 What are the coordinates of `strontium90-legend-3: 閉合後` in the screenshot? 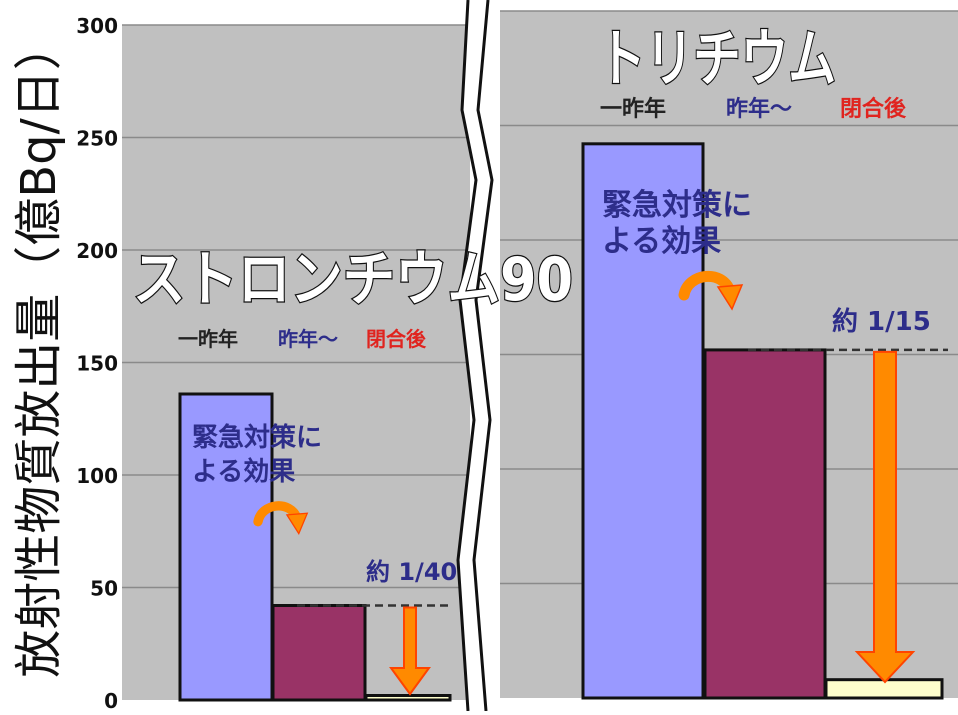 It's located at (396, 339).